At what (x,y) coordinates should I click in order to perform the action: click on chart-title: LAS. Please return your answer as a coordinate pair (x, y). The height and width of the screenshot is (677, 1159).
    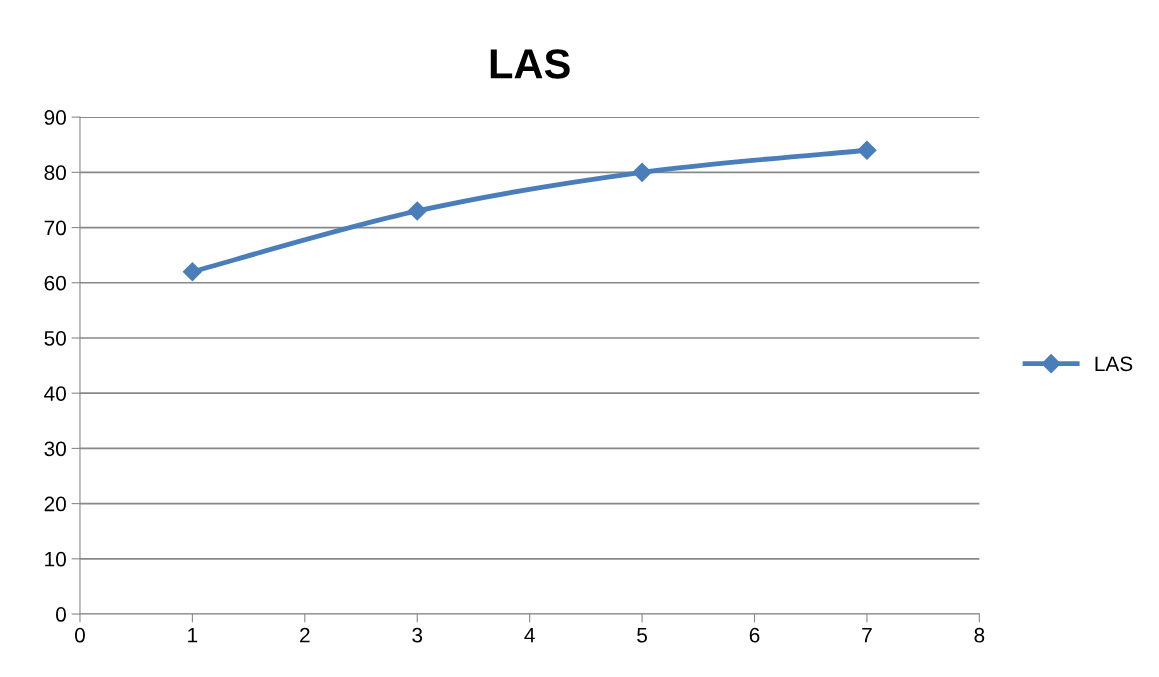
    Looking at the image, I should click on (530, 64).